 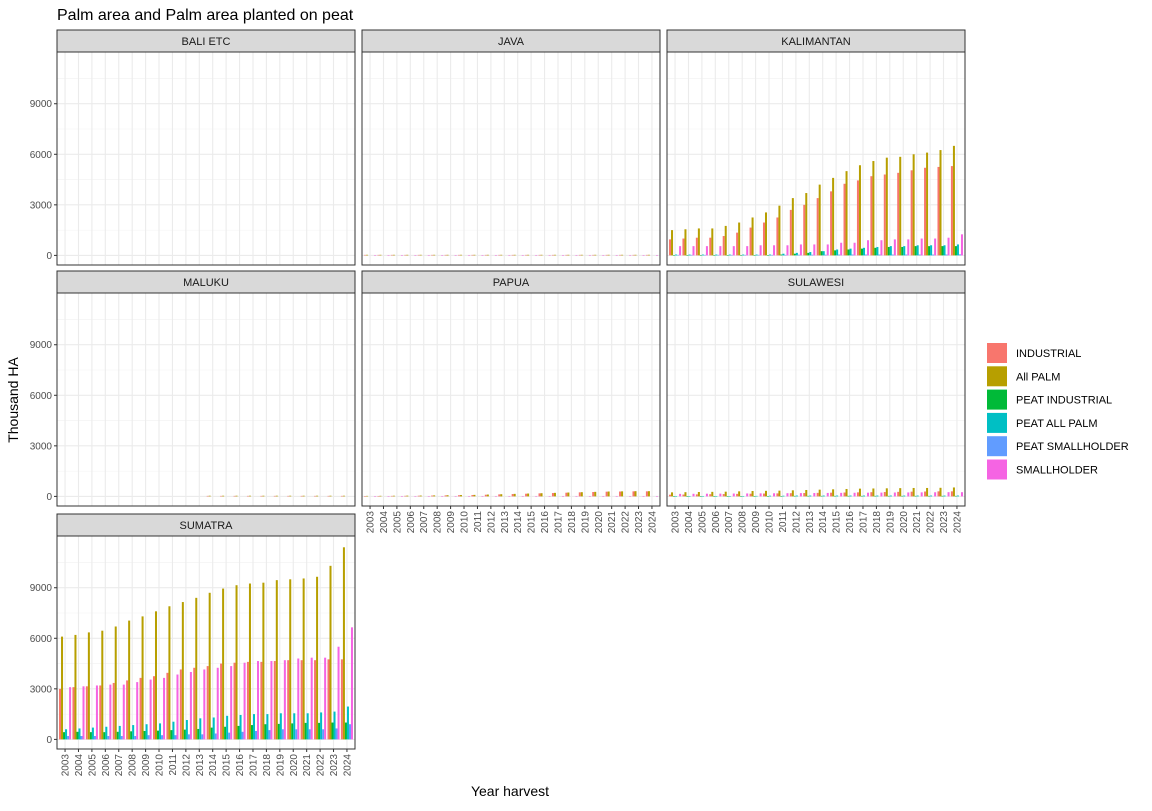 I want to click on x-tick-label: 2014, so click(x=518, y=522).